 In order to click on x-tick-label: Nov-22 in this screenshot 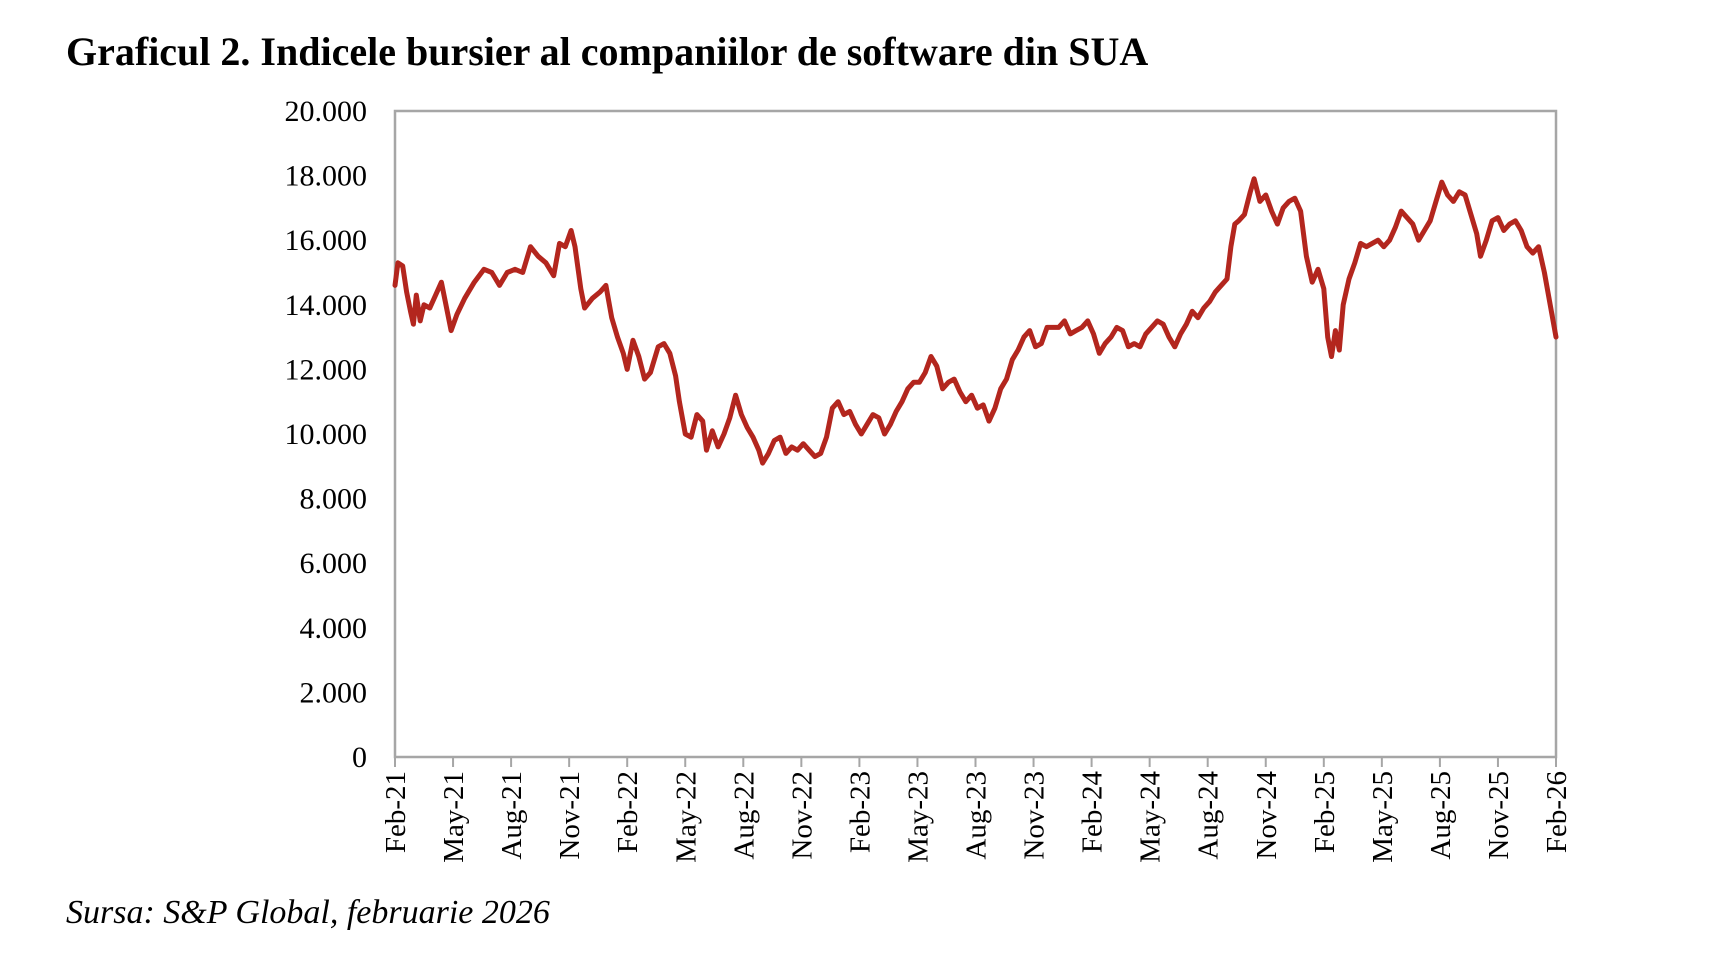, I will do `click(802, 815)`.